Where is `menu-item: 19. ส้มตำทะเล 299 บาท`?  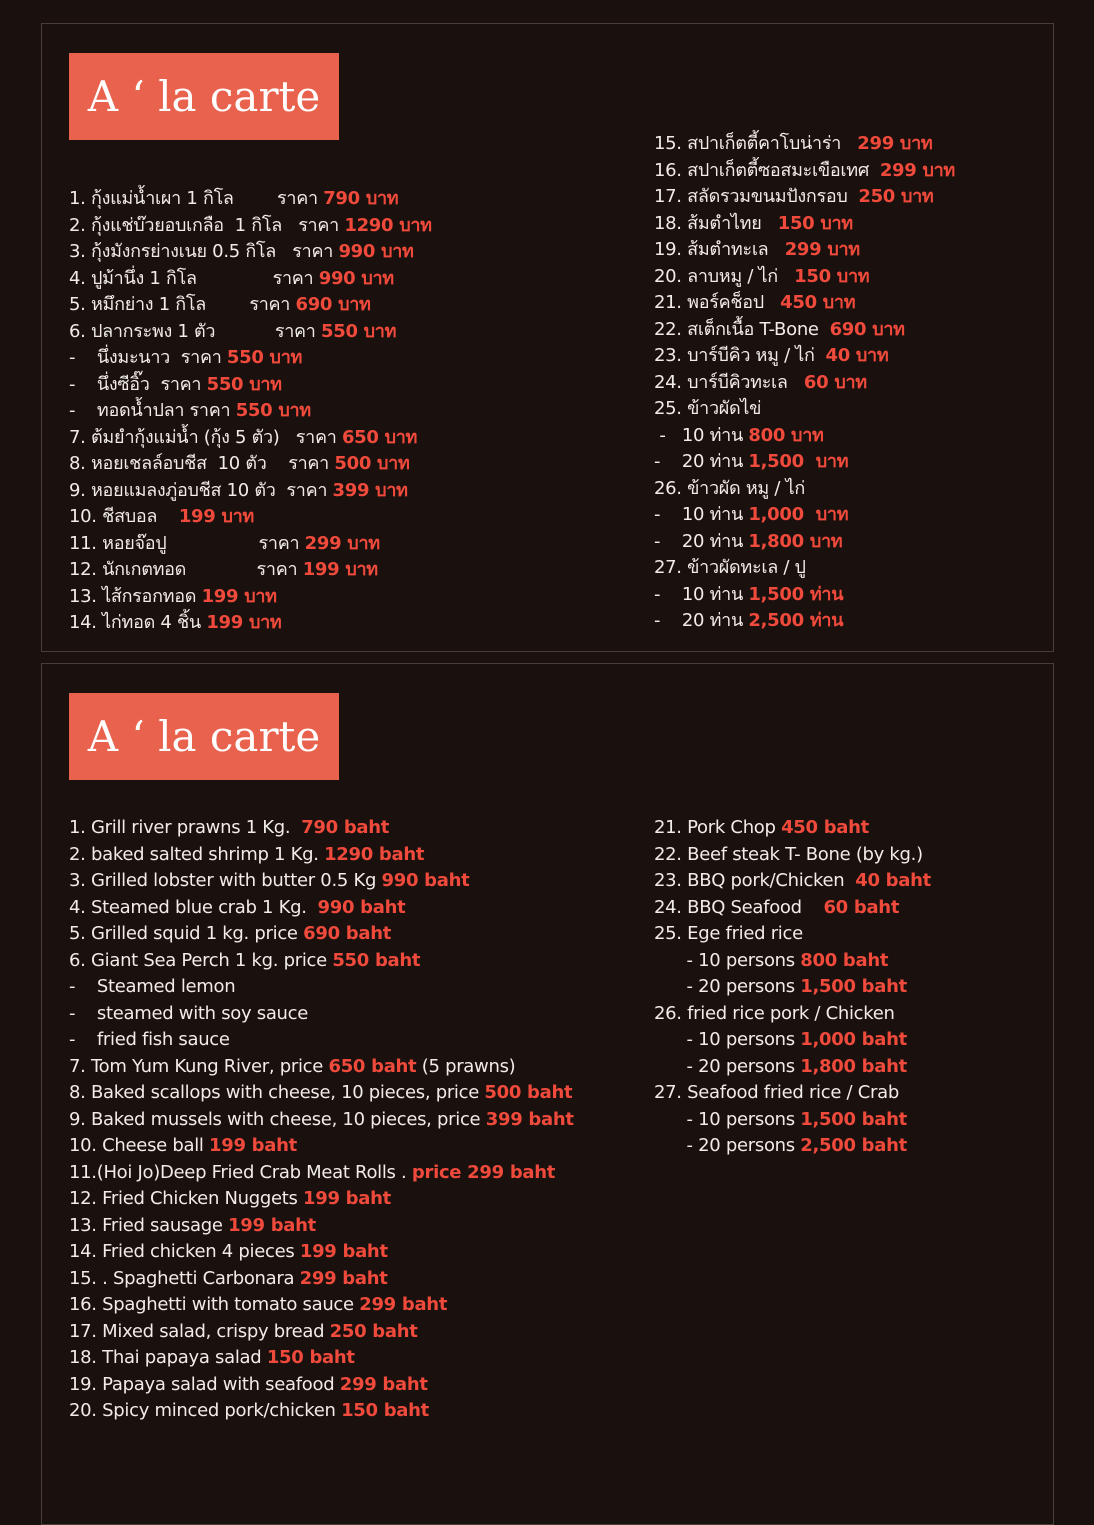 menu-item: 19. ส้มตำทะเล 299 บาท is located at coordinates (804, 250).